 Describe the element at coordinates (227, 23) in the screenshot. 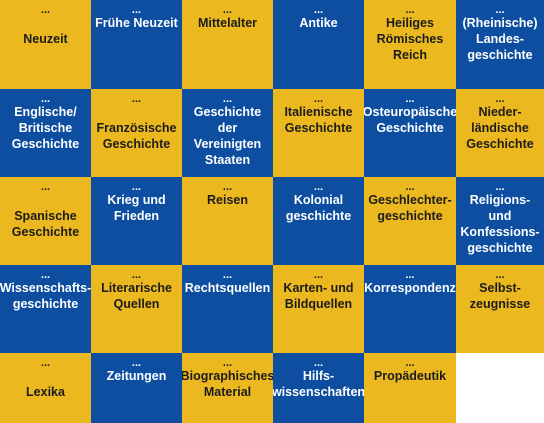

I see `tile-label: Mittelalter` at that location.